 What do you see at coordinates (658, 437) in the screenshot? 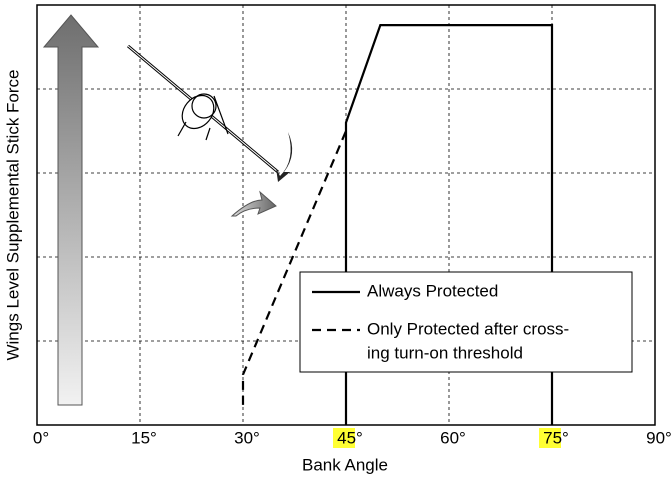
I see `x-tick-label: 90°` at bounding box center [658, 437].